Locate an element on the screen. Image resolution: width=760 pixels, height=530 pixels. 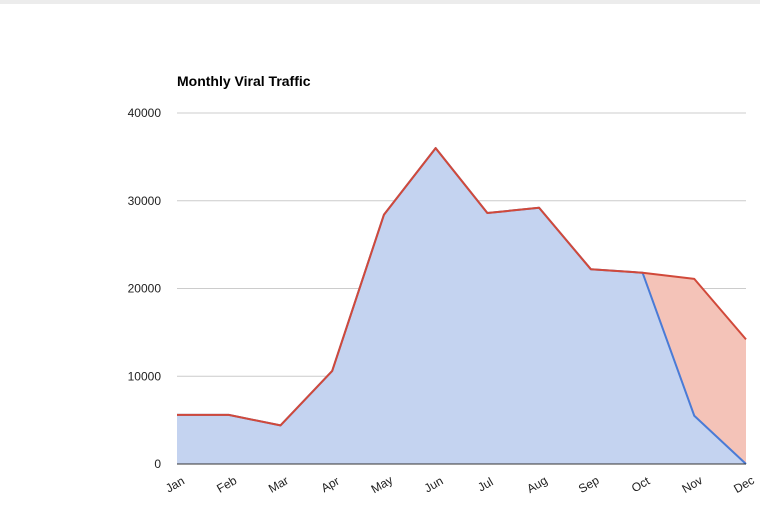
x-tick-label: Dec is located at coordinates (743, 484).